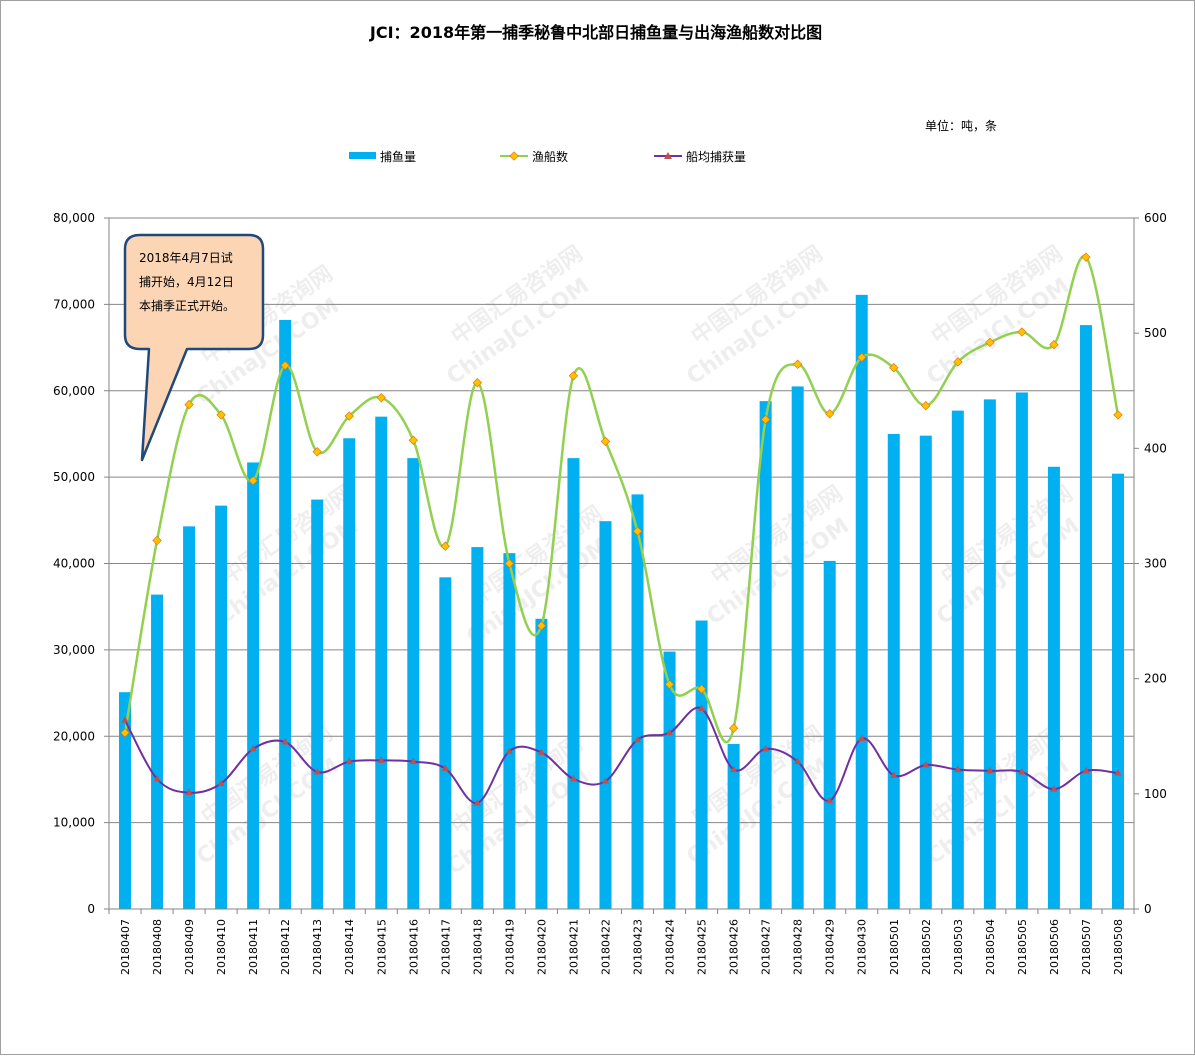  What do you see at coordinates (595, 32) in the screenshot?
I see `chart-title: JCI：2018年第一捕季秘鲁中北部日捕鱼量与出海渔船数对比图` at bounding box center [595, 32].